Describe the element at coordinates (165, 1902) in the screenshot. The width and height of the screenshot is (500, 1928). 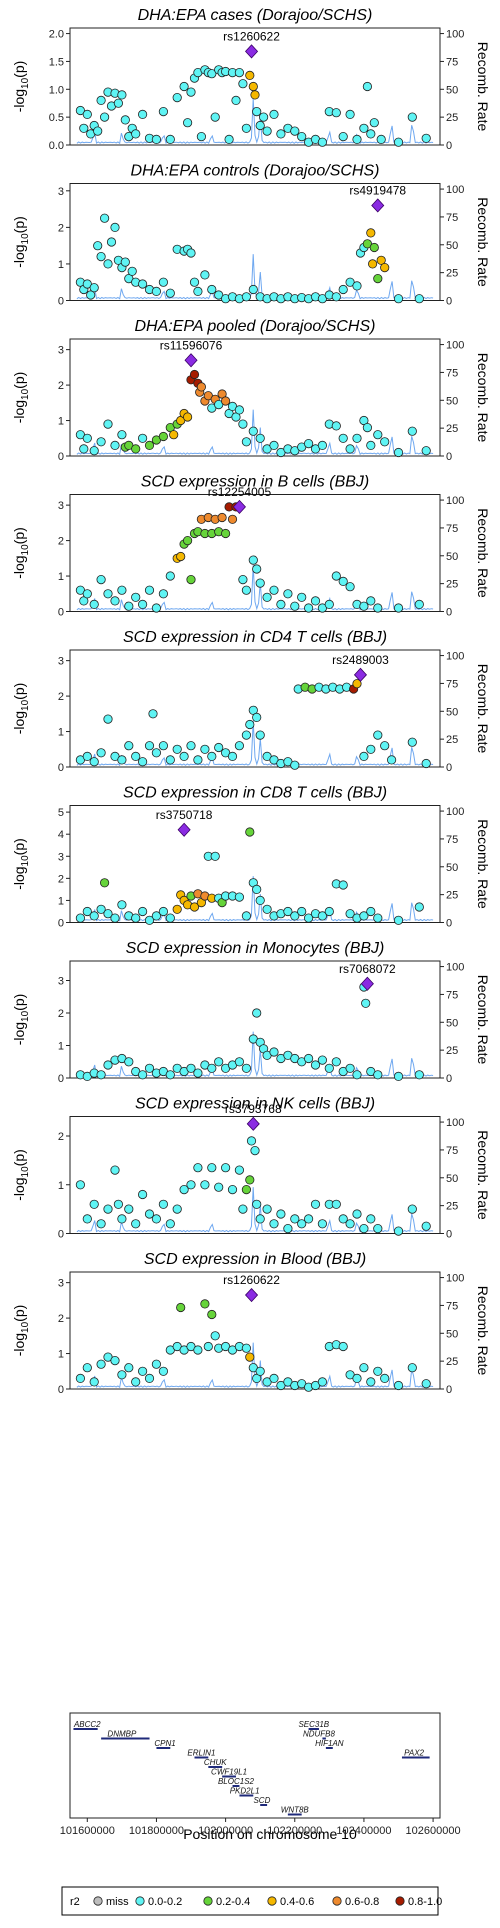
I see `legend-label: 0.0-0.2` at that location.